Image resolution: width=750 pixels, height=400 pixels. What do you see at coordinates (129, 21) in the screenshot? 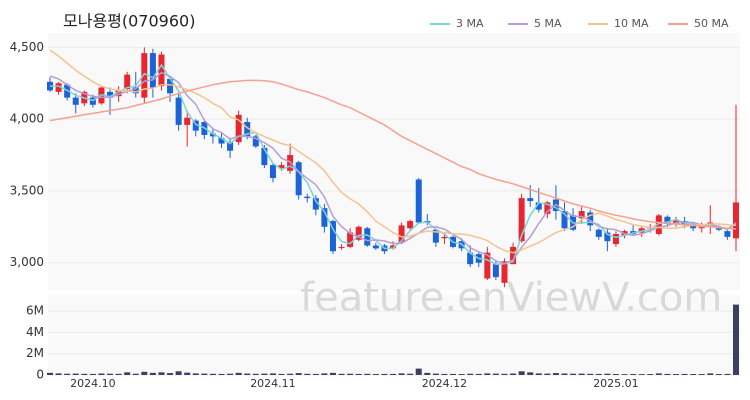
I see `chart-title: 모나용평(070960)` at bounding box center [129, 21].